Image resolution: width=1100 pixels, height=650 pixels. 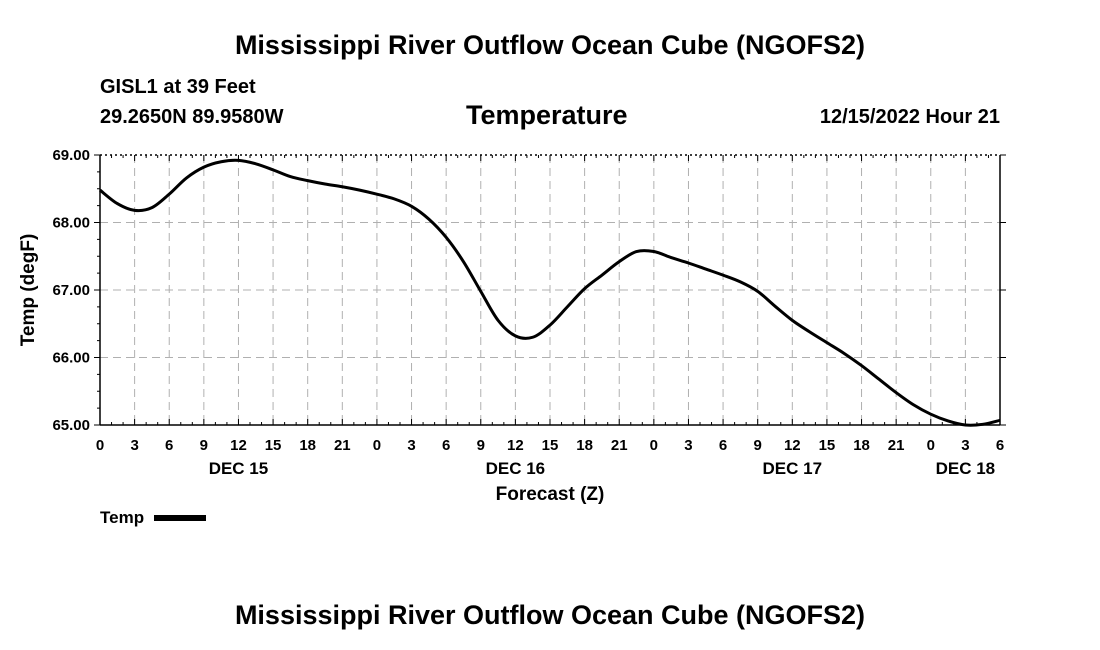 I want to click on y-tick-label: 66.00, so click(x=71, y=358).